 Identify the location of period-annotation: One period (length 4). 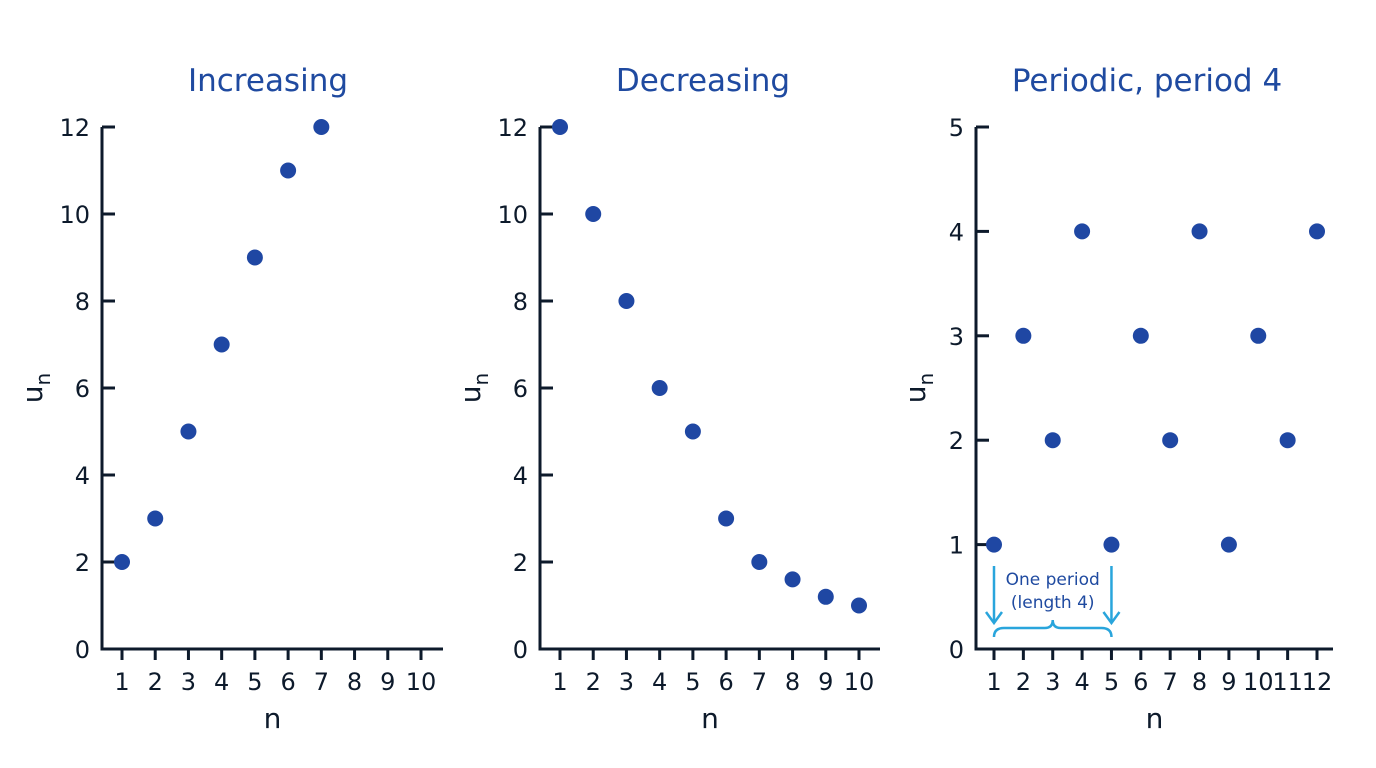
(1052, 602).